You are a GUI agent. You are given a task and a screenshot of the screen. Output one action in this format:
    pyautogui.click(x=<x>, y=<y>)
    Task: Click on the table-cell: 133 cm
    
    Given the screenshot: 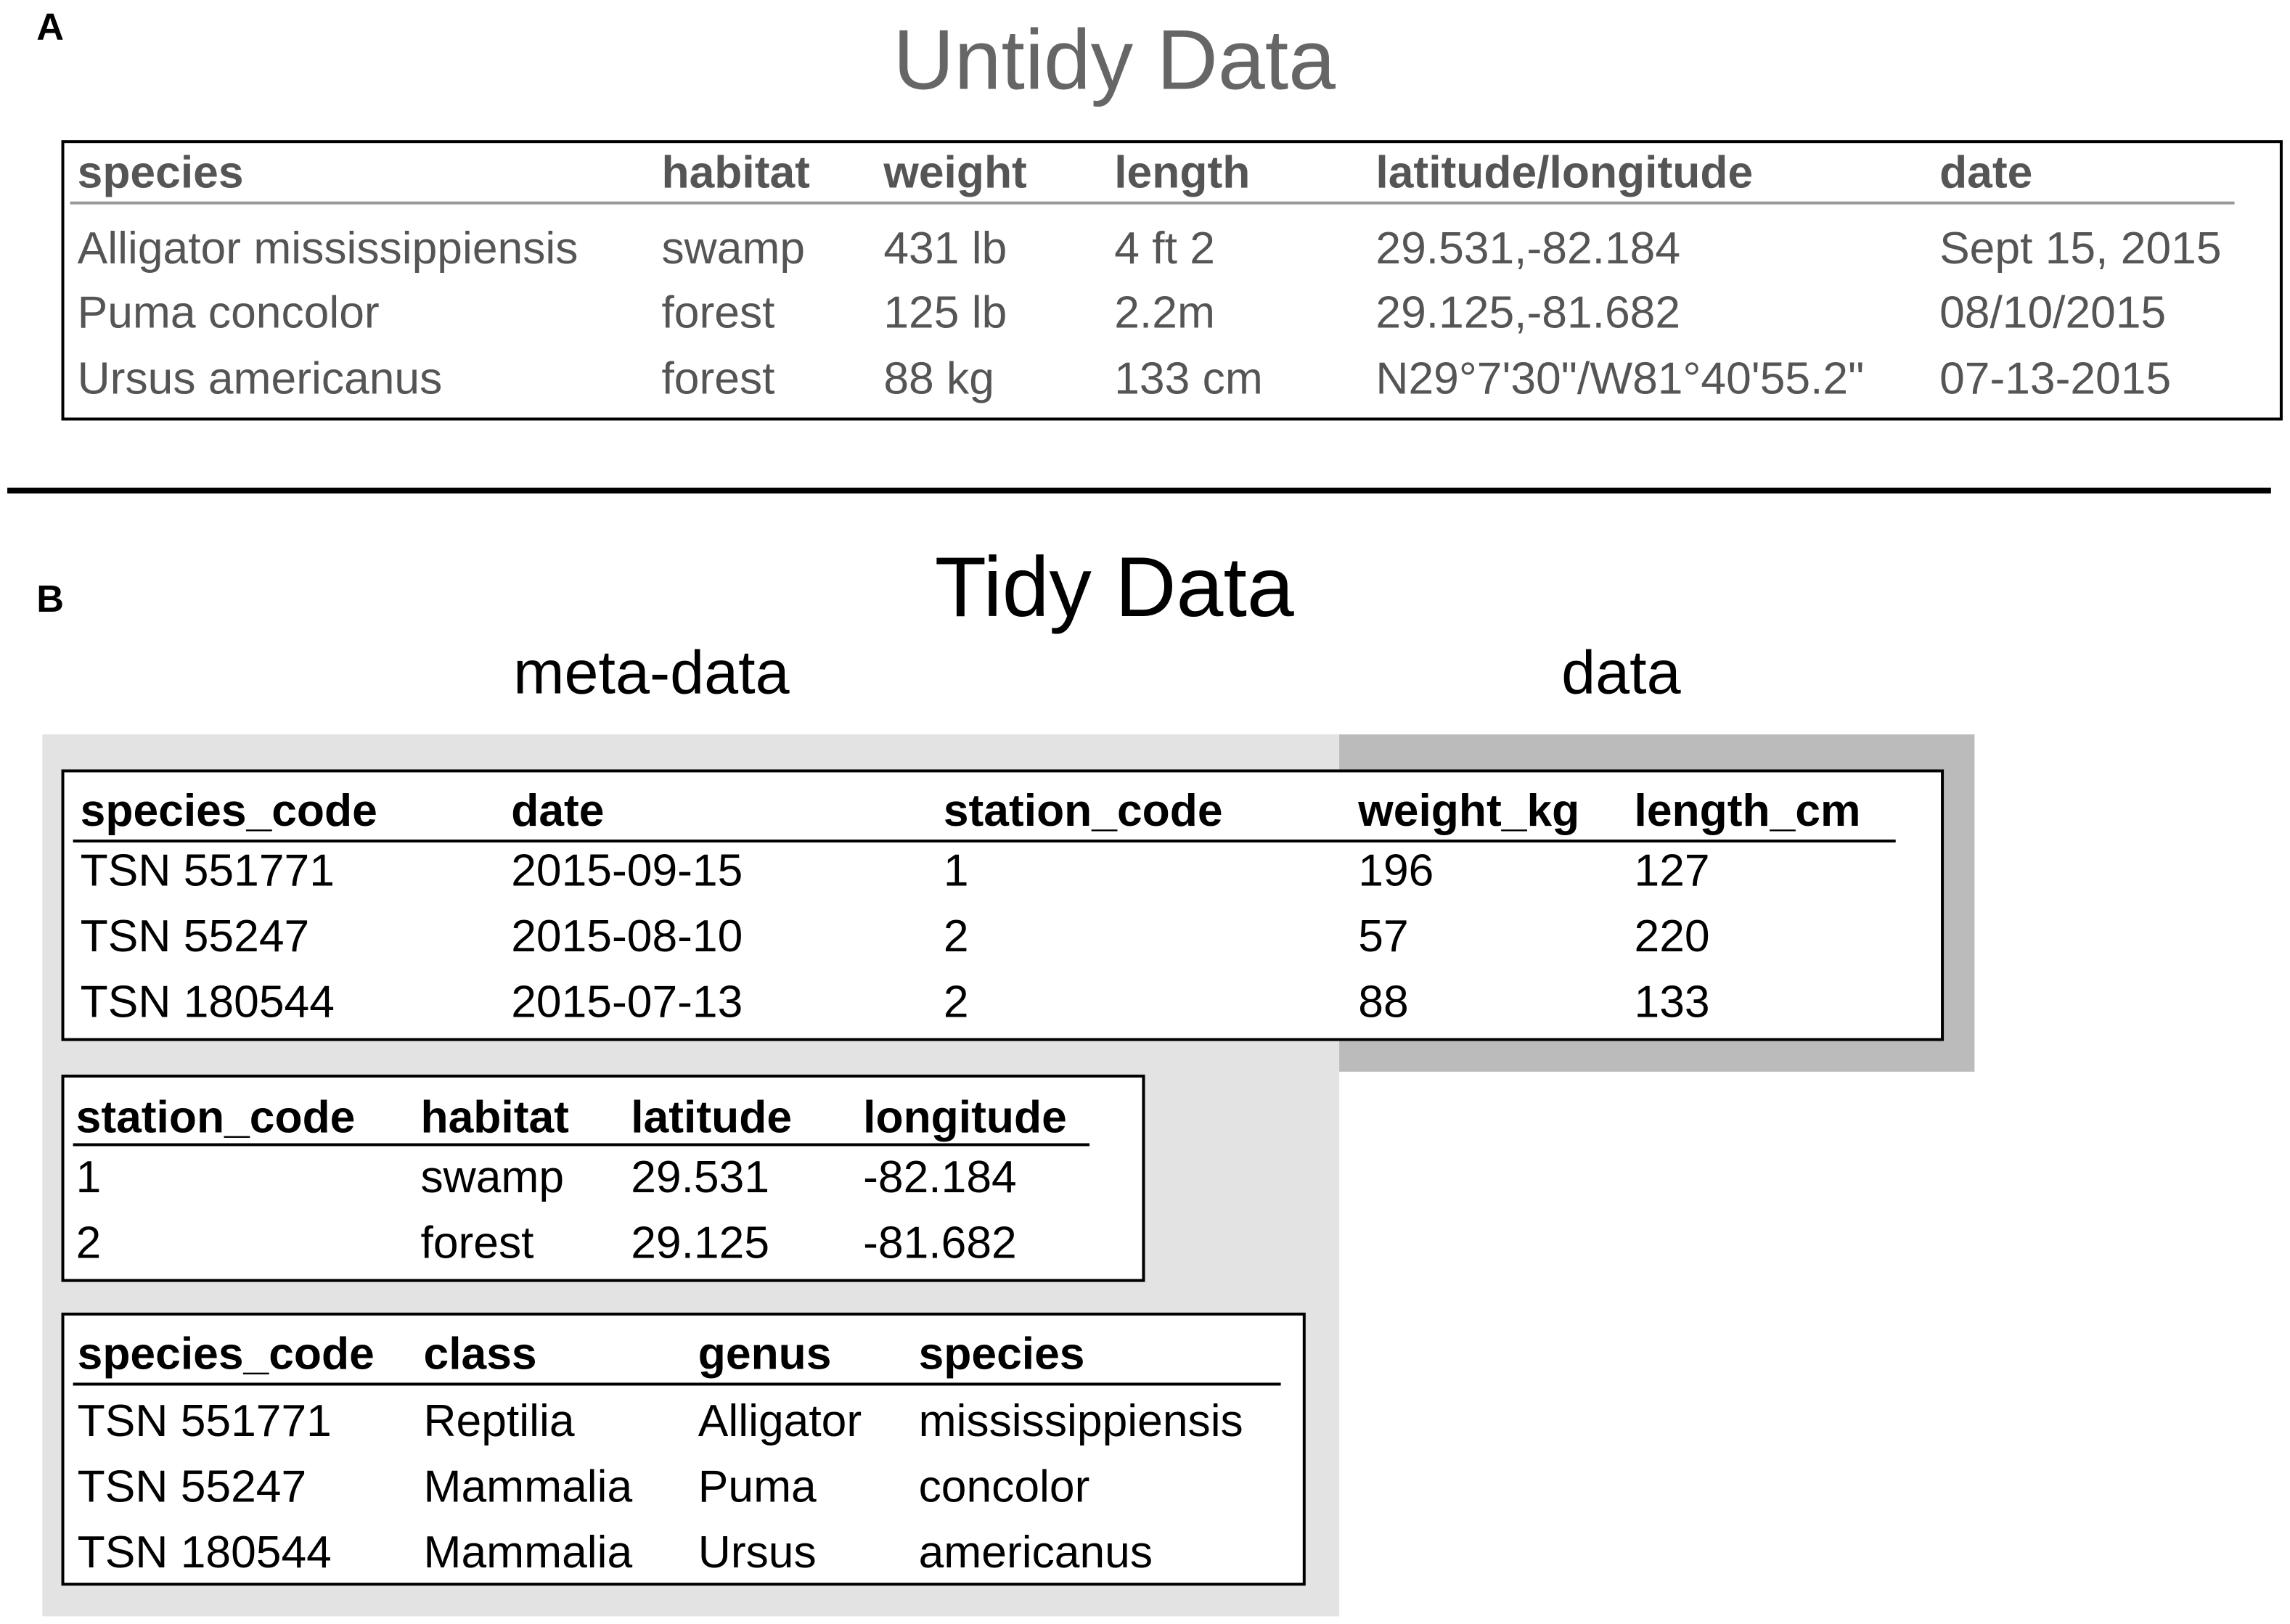 What is the action you would take?
    pyautogui.click(x=1188, y=378)
    